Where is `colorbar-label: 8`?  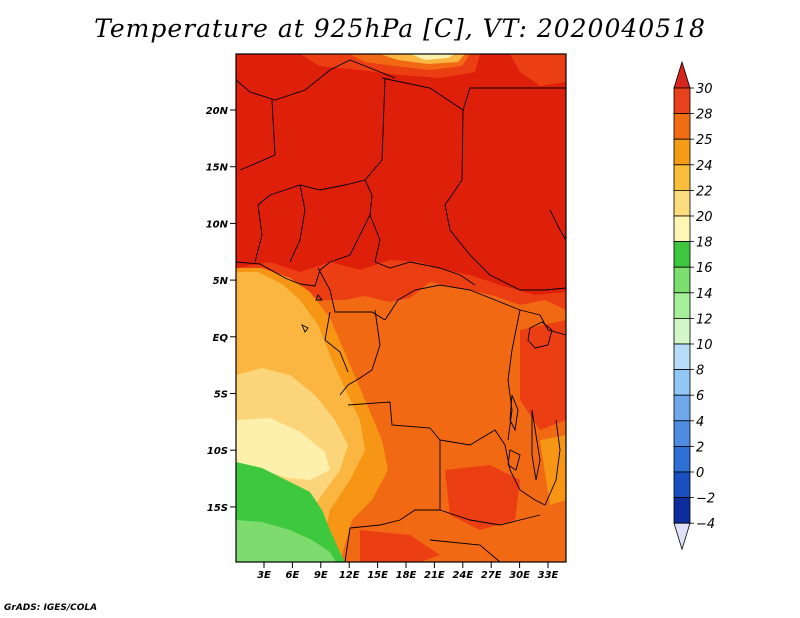 colorbar-label: 8 is located at coordinates (700, 371).